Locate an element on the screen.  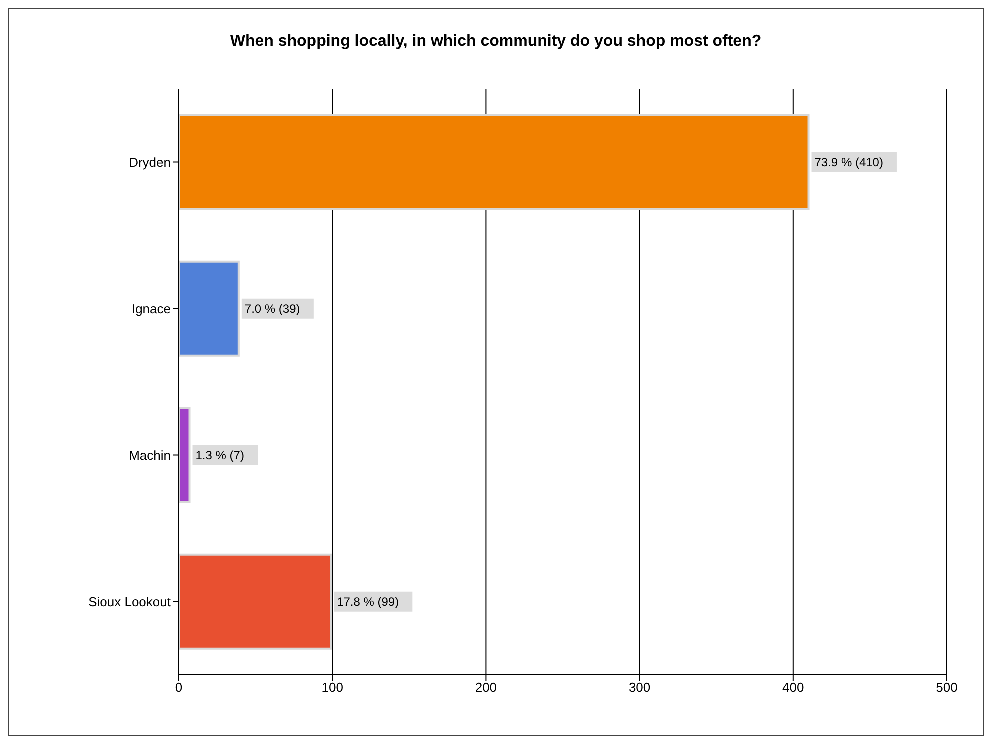
x-tick-label: 0 is located at coordinates (179, 688).